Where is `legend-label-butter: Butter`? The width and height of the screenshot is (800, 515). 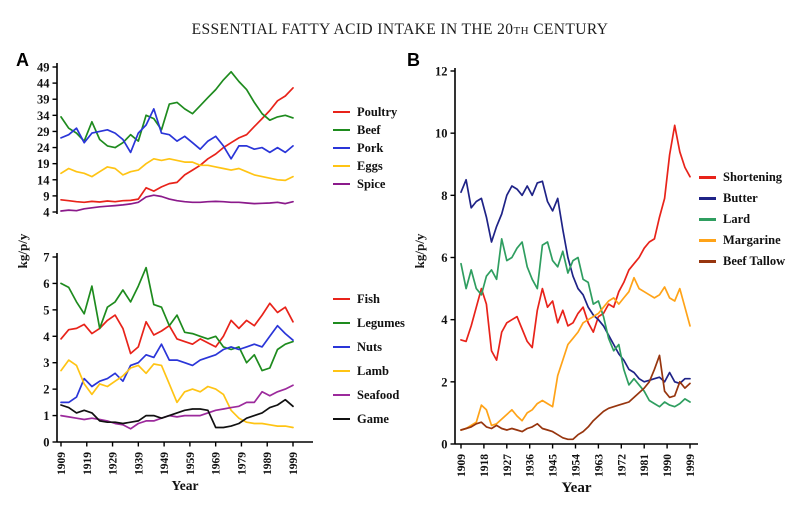
legend-label-butter: Butter is located at coordinates (740, 198).